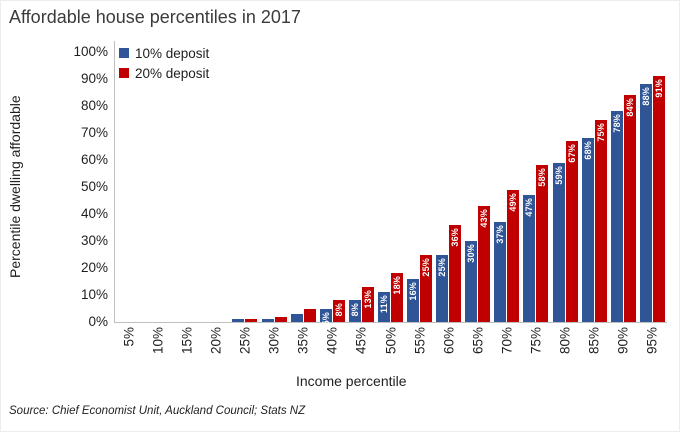  I want to click on x-tick-label-80%: 80%, so click(565, 341).